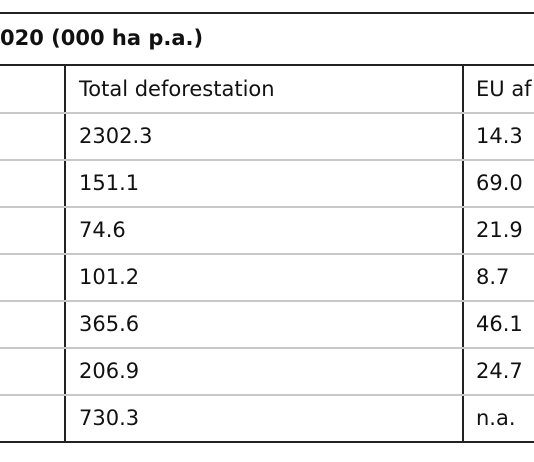 Image resolution: width=534 pixels, height=462 pixels. What do you see at coordinates (504, 89) in the screenshot?
I see `header-cell: EU af` at bounding box center [504, 89].